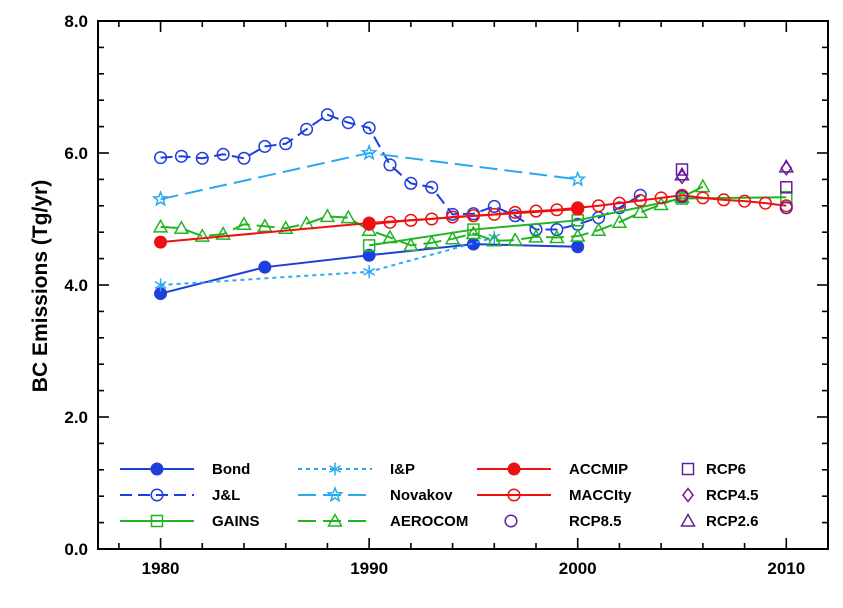  Describe the element at coordinates (76, 417) in the screenshot. I see `y-tick-label: 2.0` at that location.